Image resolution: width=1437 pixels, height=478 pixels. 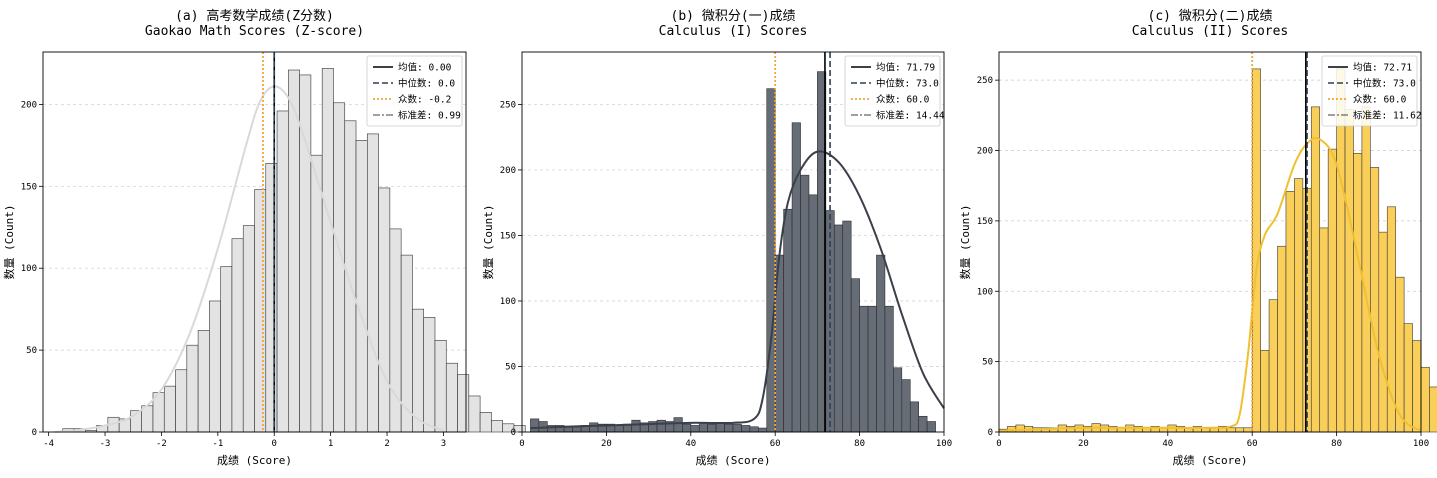 I want to click on y-tick-label: 0, so click(x=990, y=433).